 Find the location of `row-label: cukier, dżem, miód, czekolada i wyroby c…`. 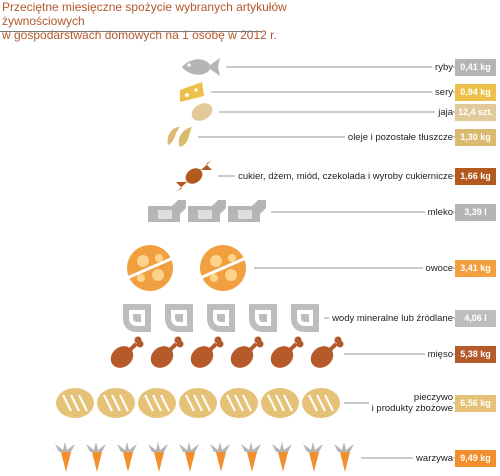

row-label: cukier, dżem, miód, czekolada i wyroby c… is located at coordinates (344, 176).